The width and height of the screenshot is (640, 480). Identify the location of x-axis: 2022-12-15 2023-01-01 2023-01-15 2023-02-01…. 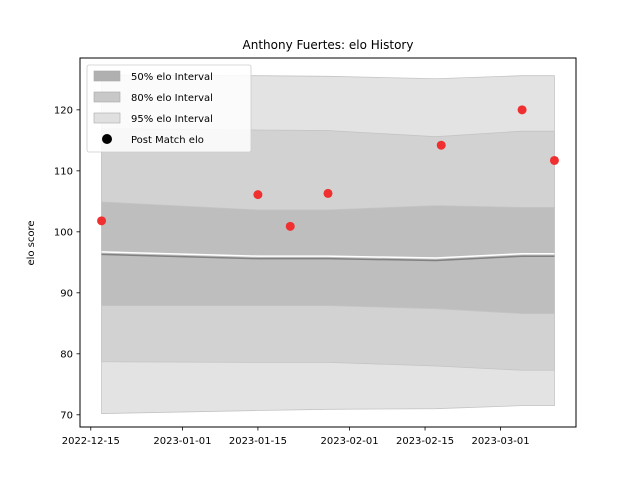
(296, 437).